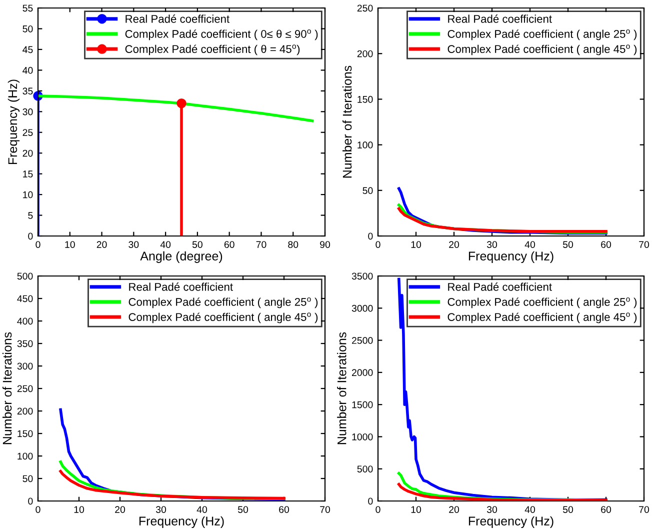 The width and height of the screenshot is (660, 530). Describe the element at coordinates (362, 308) in the screenshot. I see `y-tick-label: 3000` at that location.